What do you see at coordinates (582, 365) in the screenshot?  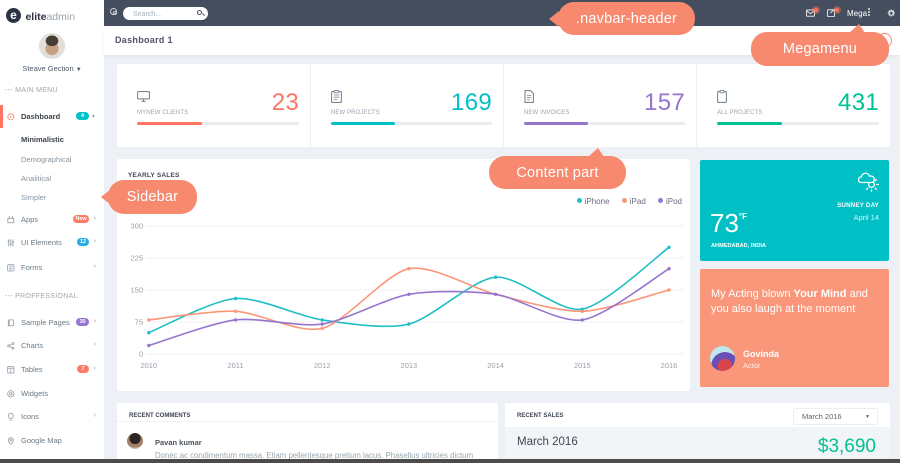 I see `svg-text: 2015` at bounding box center [582, 365].